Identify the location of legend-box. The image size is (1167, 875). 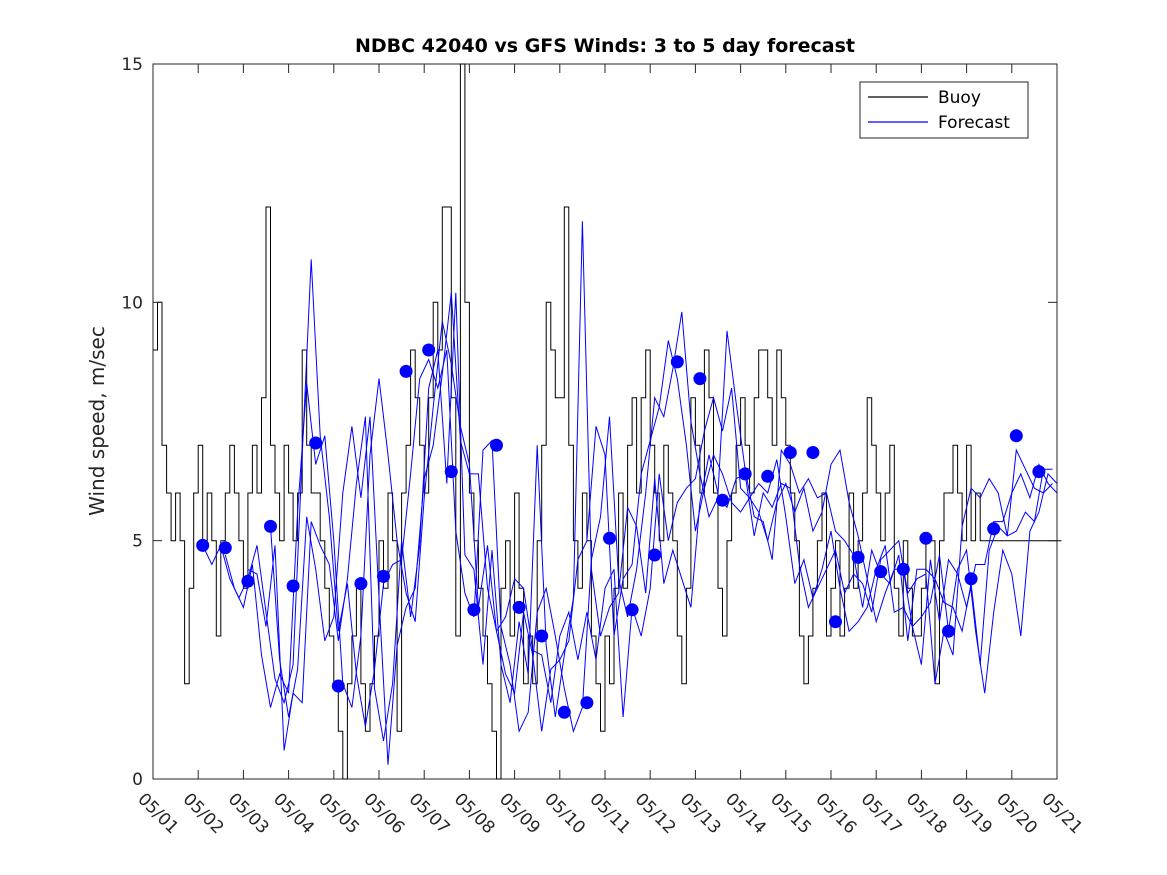
(944, 110).